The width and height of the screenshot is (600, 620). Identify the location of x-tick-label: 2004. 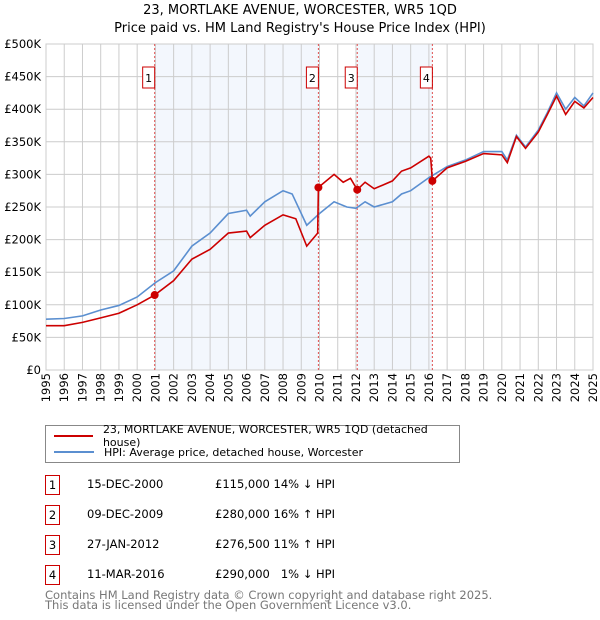
(210, 387).